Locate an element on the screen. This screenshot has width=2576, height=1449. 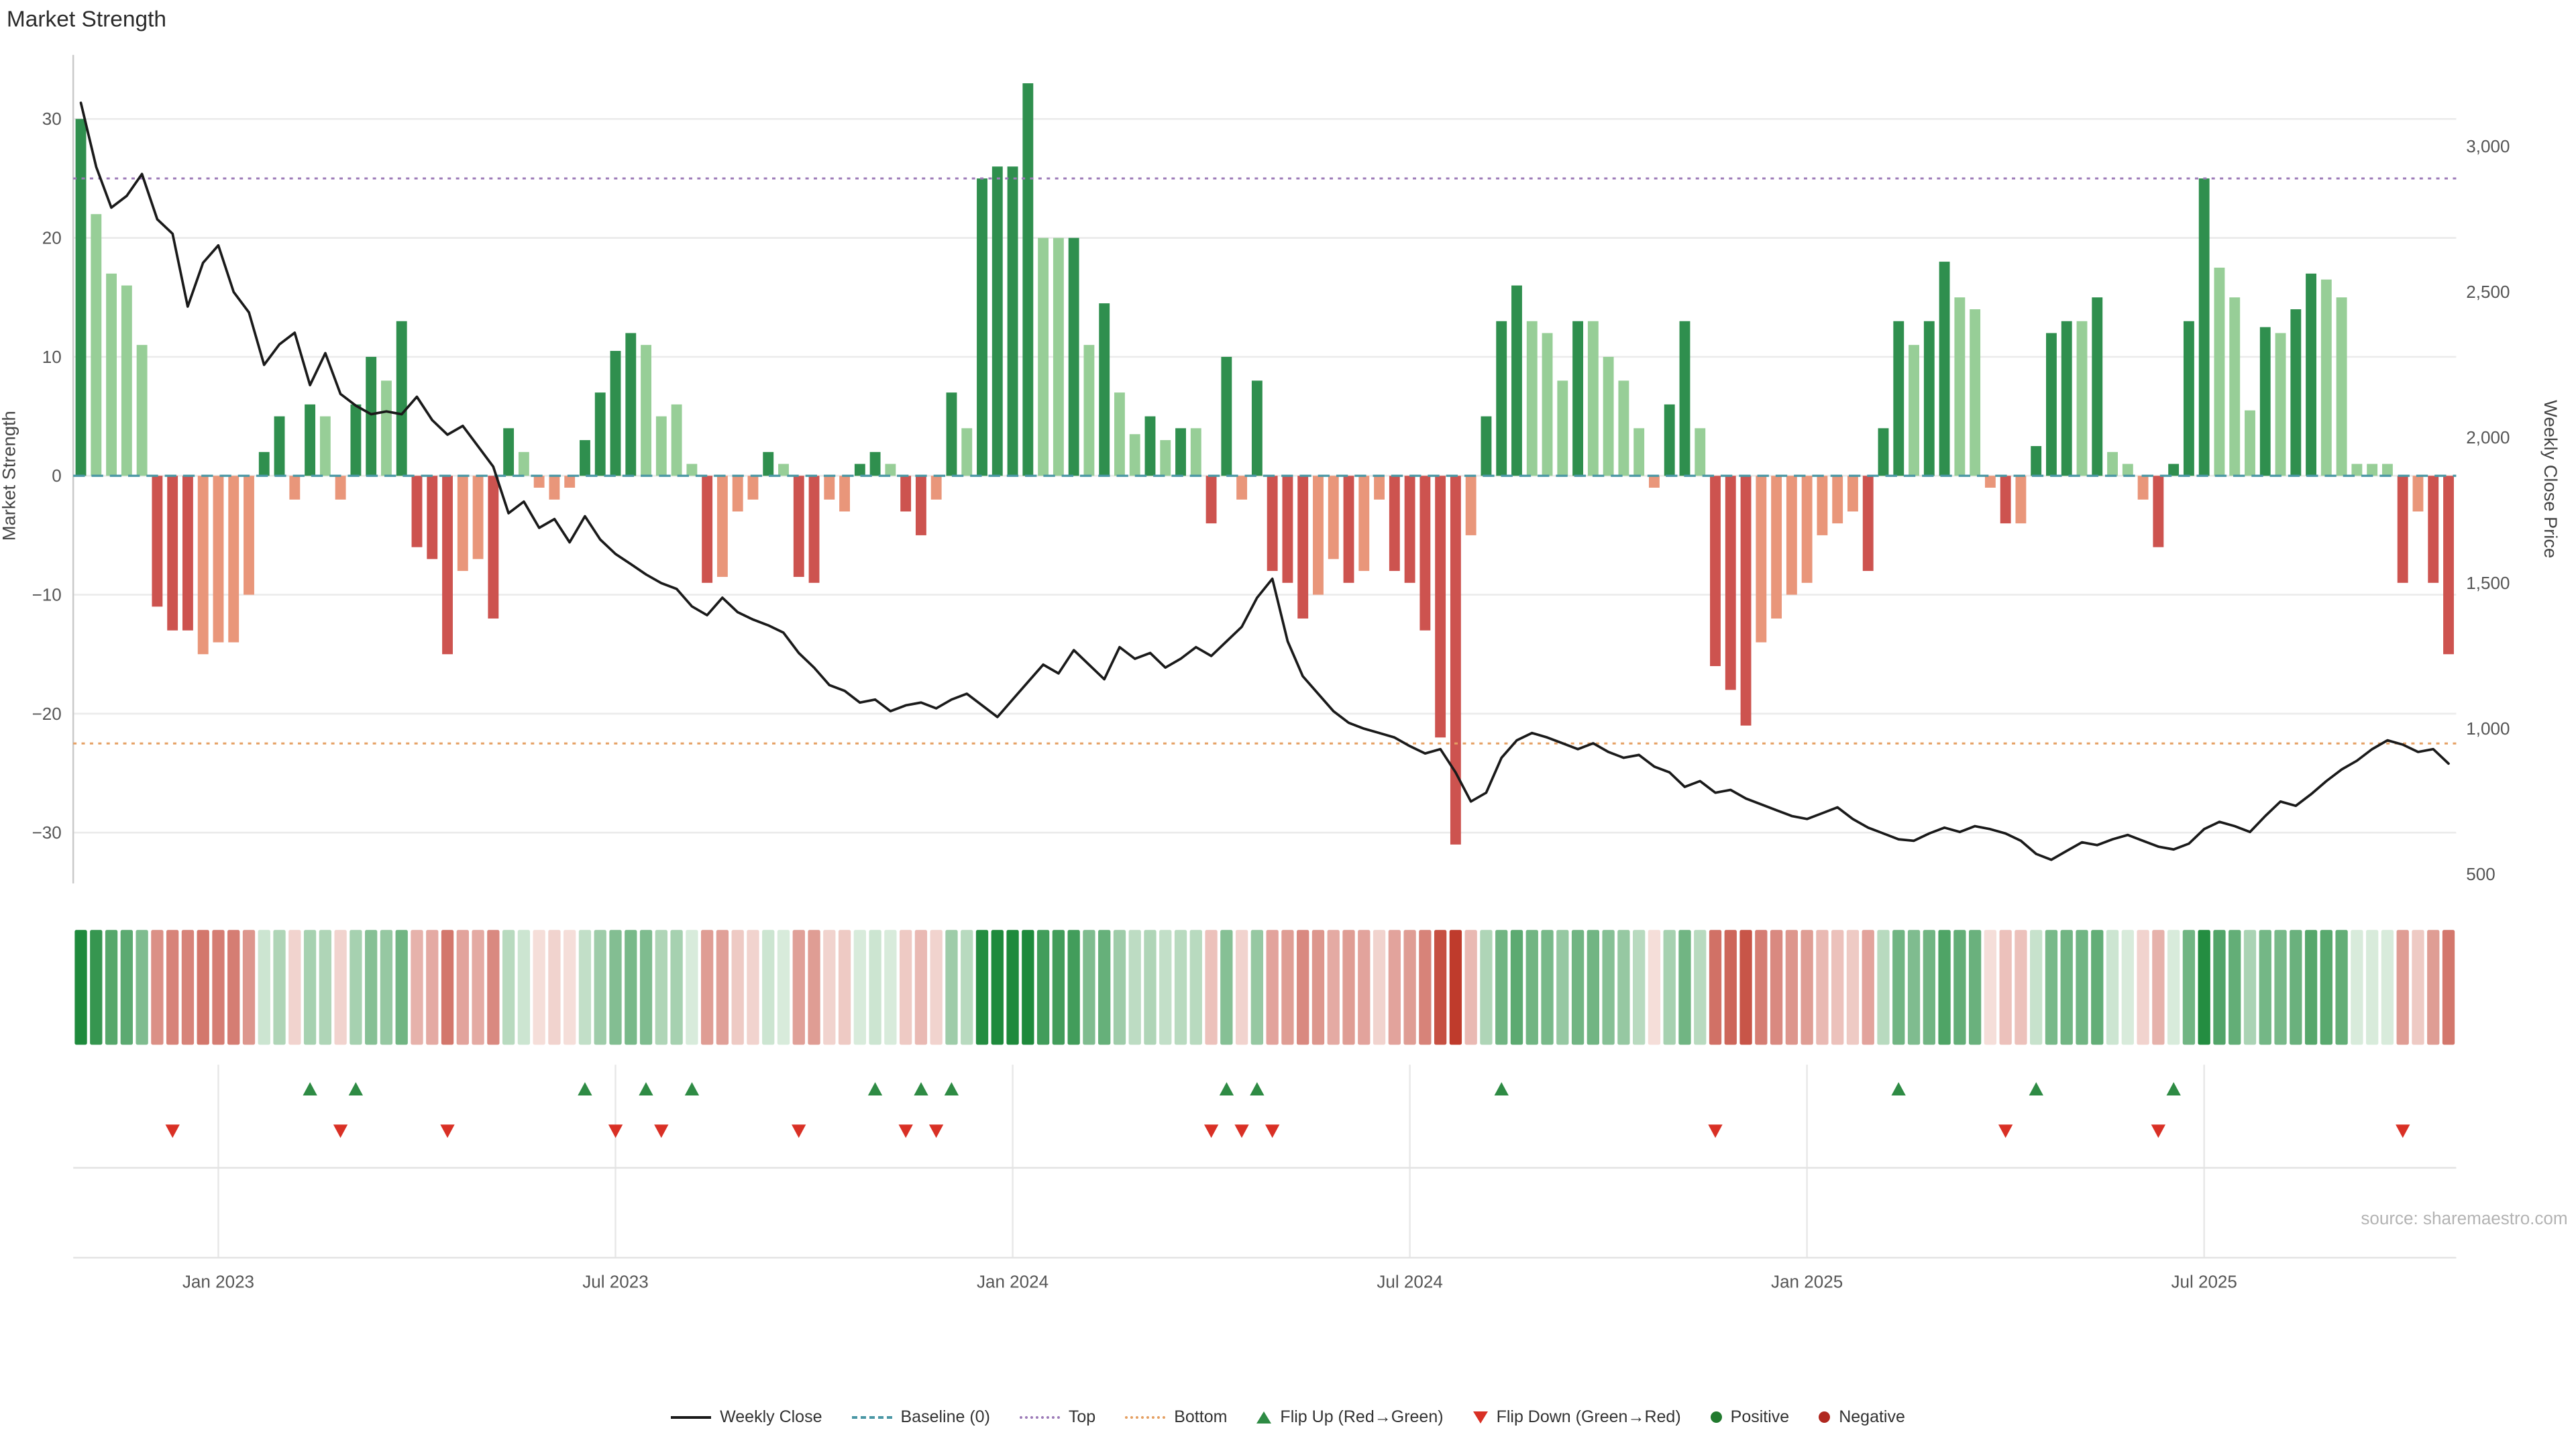
legend-item-bottom: Bottom is located at coordinates (1176, 1417).